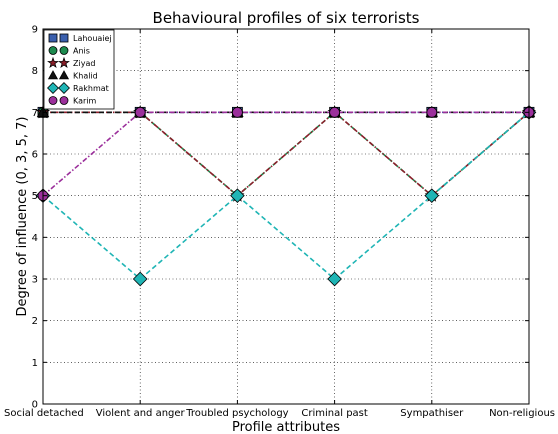  Describe the element at coordinates (35, 155) in the screenshot. I see `y-tick-label: 6` at that location.